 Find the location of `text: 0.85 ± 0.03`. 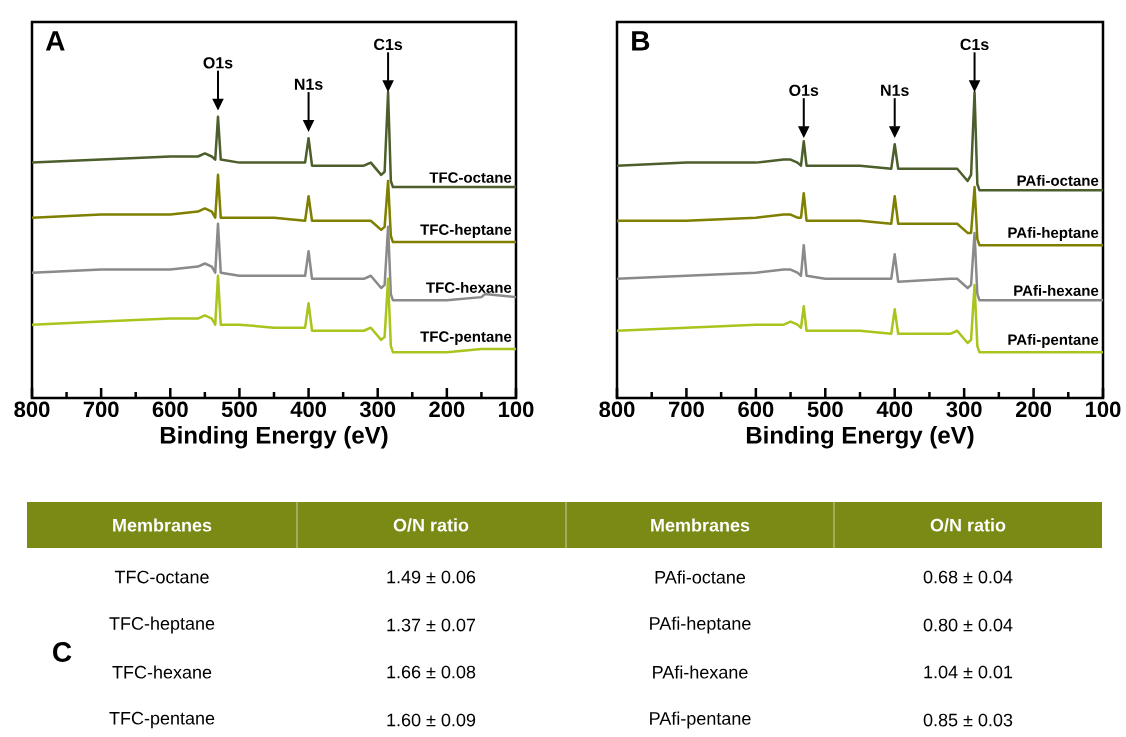

text: 0.85 ± 0.03 is located at coordinates (968, 720).